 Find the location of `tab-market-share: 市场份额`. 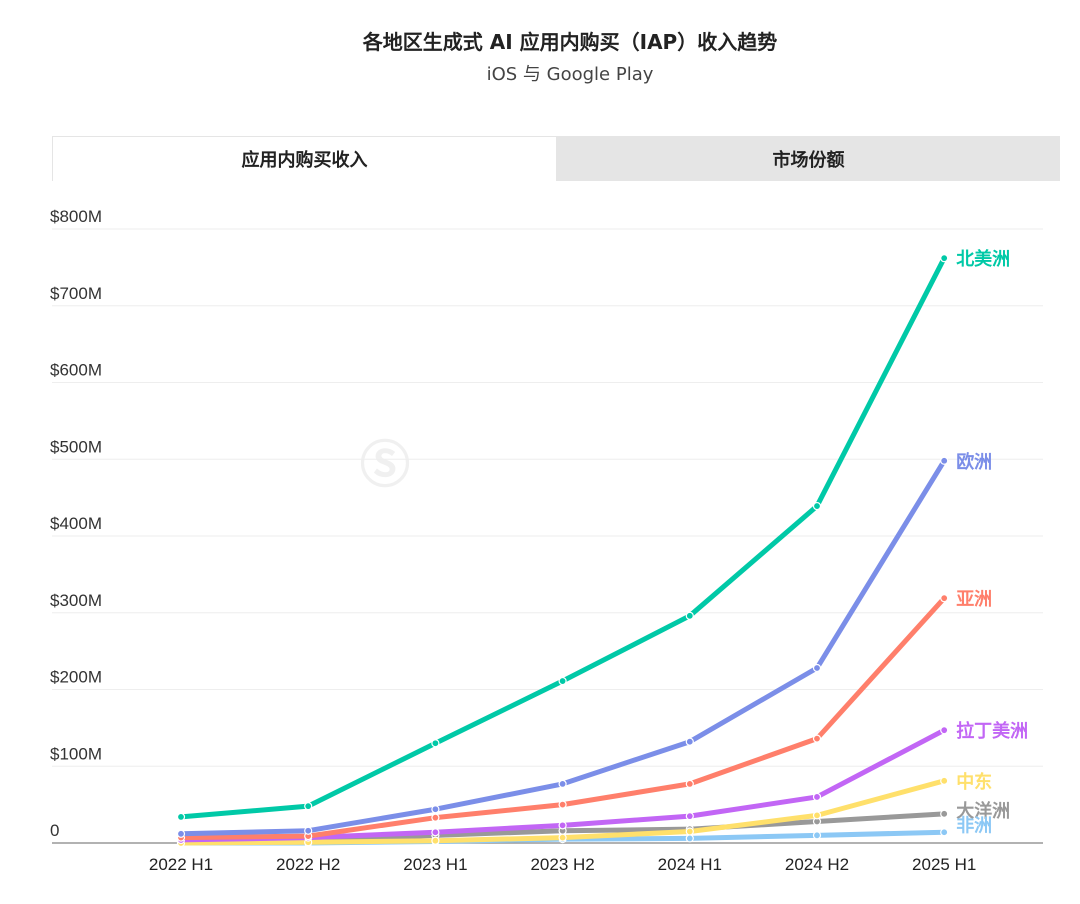

tab-market-share: 市场份额 is located at coordinates (808, 160).